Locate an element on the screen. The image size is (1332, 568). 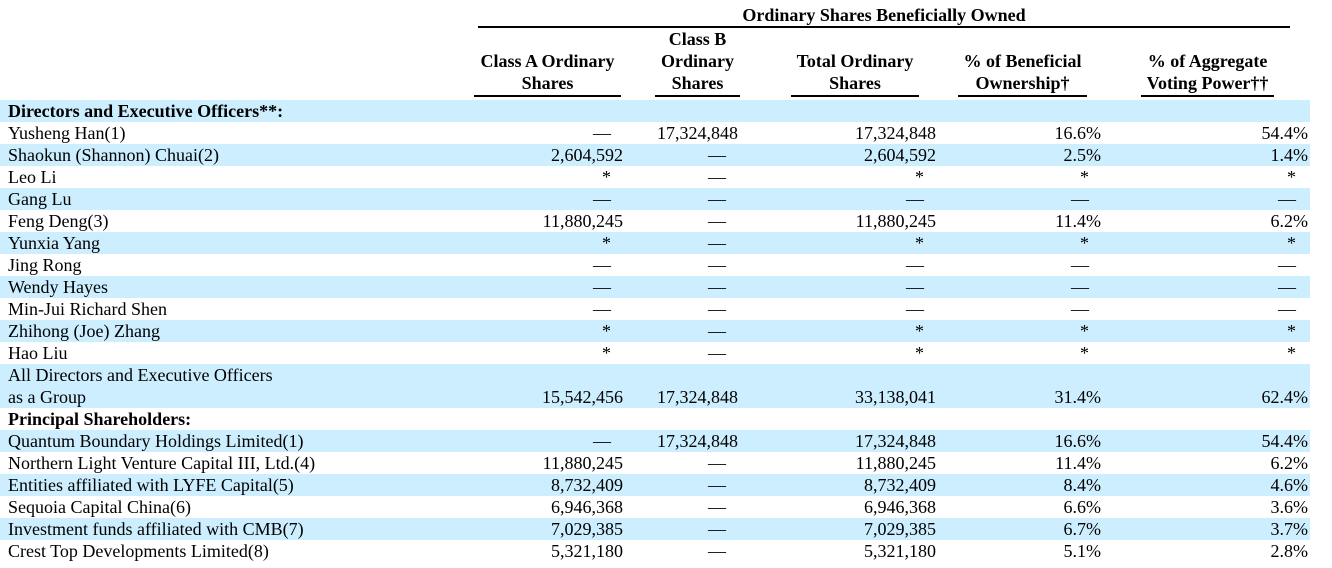
cell-pct-aggregate-voting-power: 3.7% is located at coordinates (1208, 529).